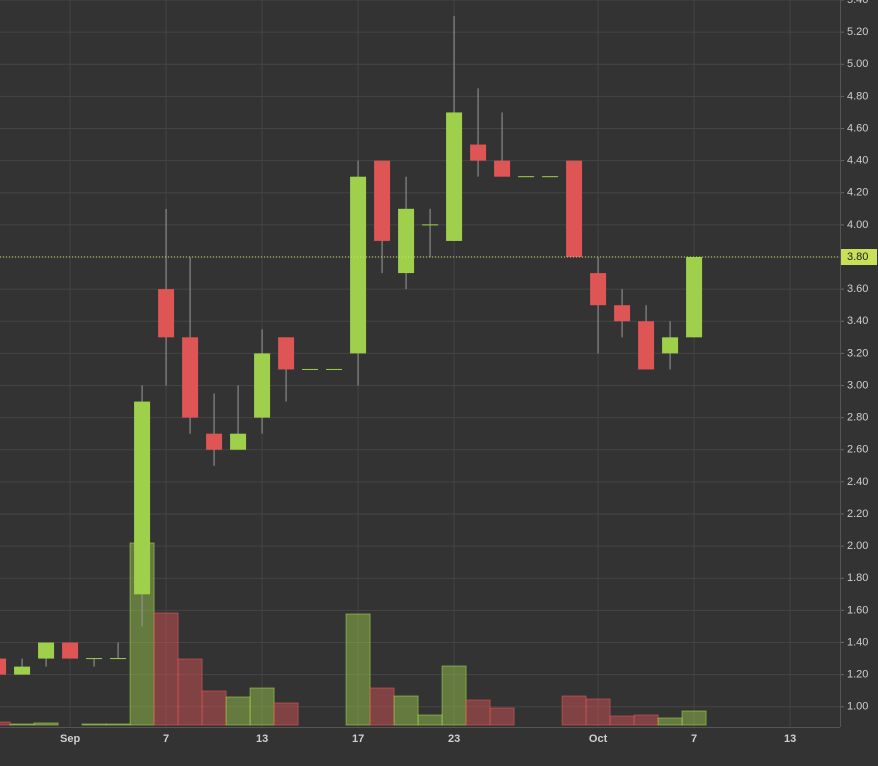 The height and width of the screenshot is (766, 878). Describe the element at coordinates (857, 321) in the screenshot. I see `y-tick-label: 3.40` at that location.